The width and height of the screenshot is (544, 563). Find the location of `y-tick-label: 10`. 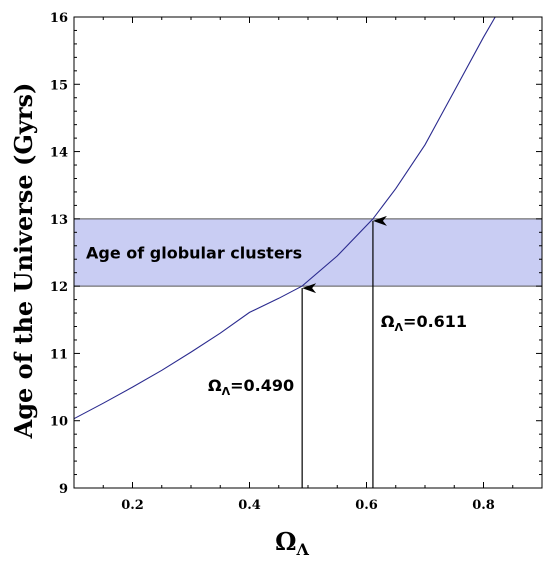

y-tick-label: 10 is located at coordinates (59, 422).